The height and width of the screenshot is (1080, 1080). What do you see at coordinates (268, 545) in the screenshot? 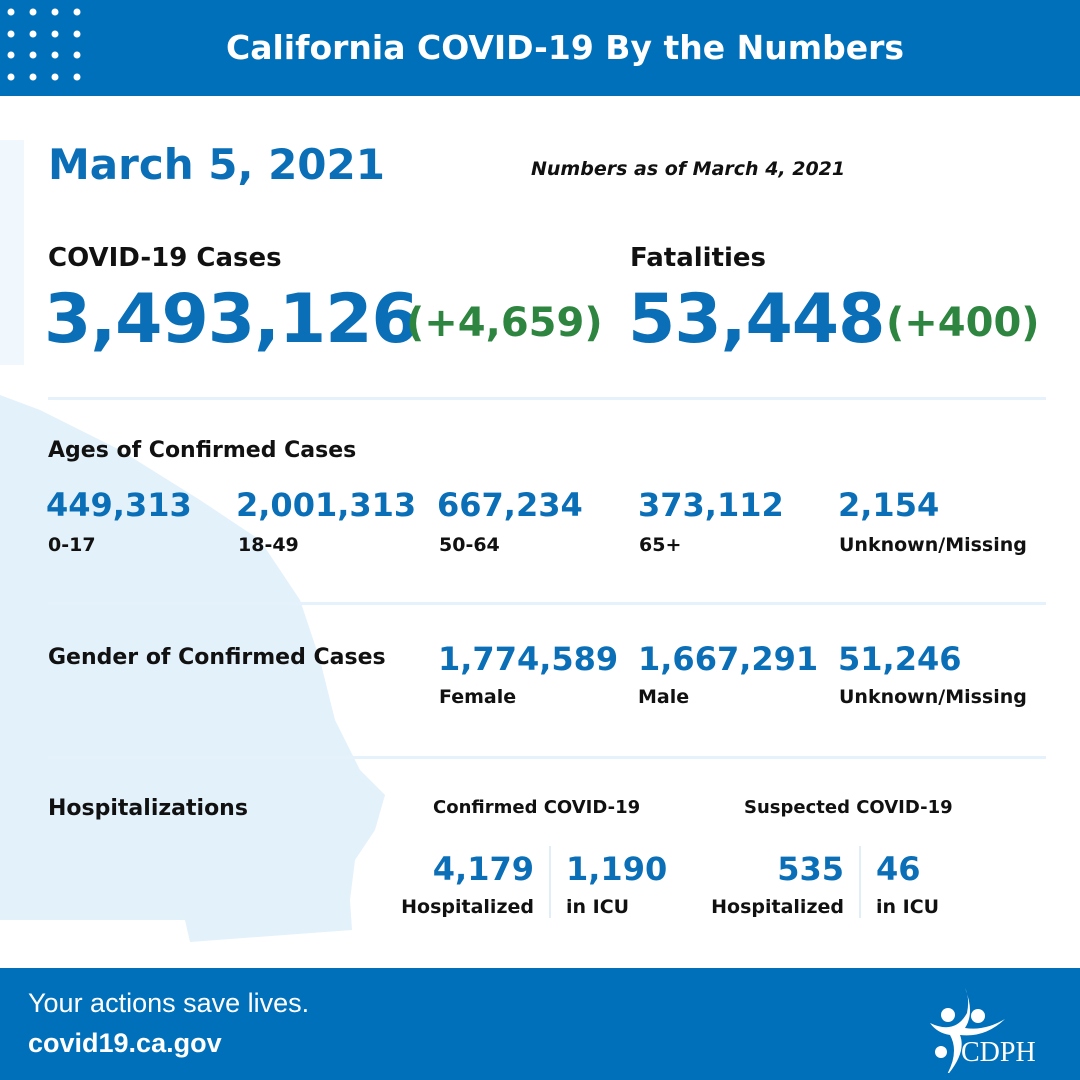
I see `age-label: 18-49` at bounding box center [268, 545].